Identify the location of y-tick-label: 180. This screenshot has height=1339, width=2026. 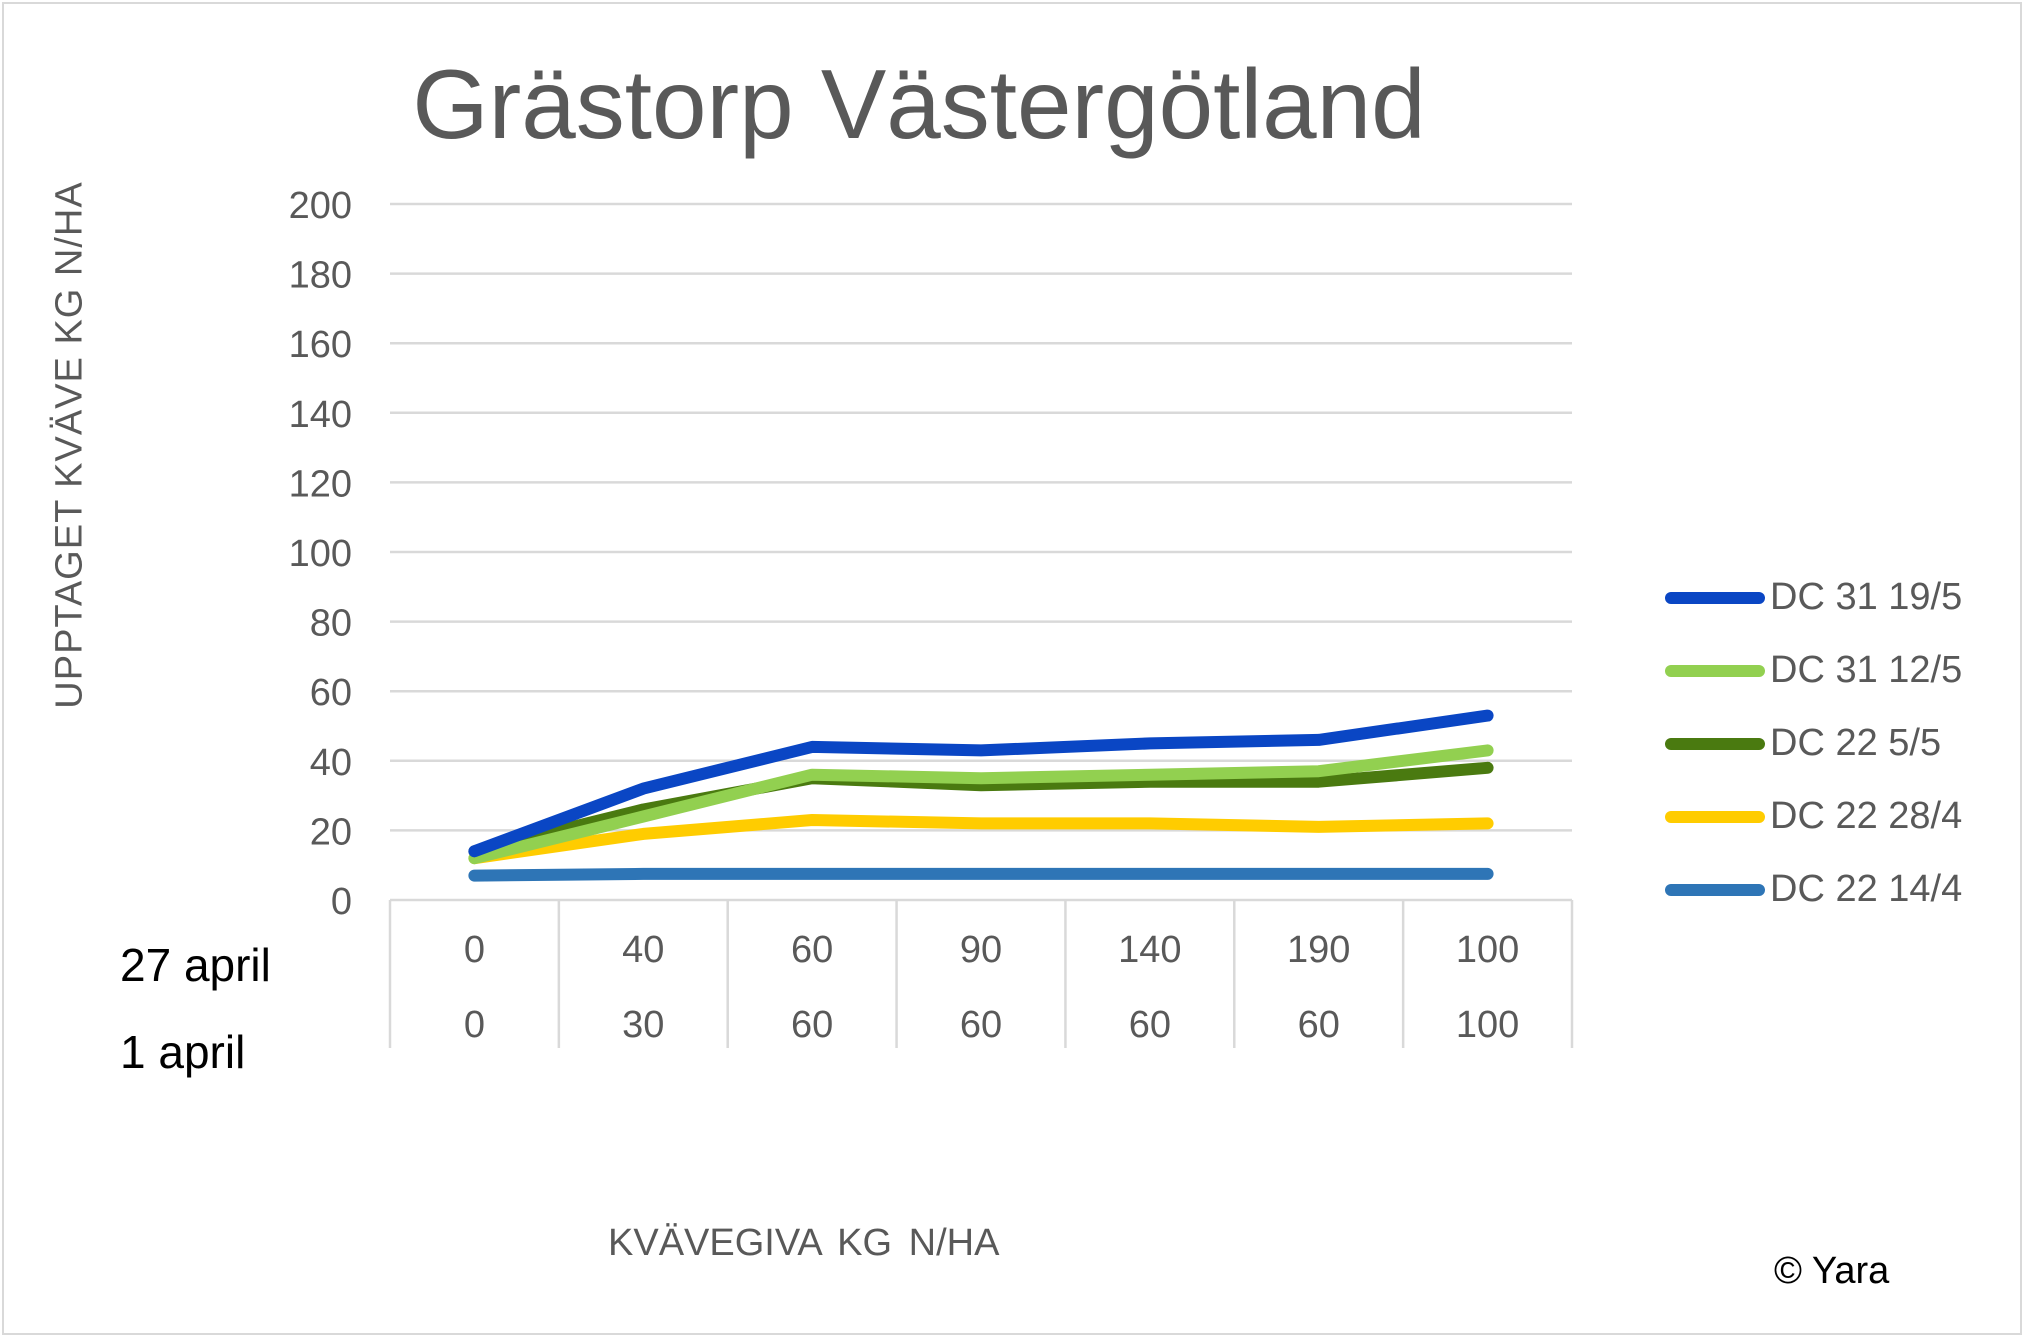
(320, 276).